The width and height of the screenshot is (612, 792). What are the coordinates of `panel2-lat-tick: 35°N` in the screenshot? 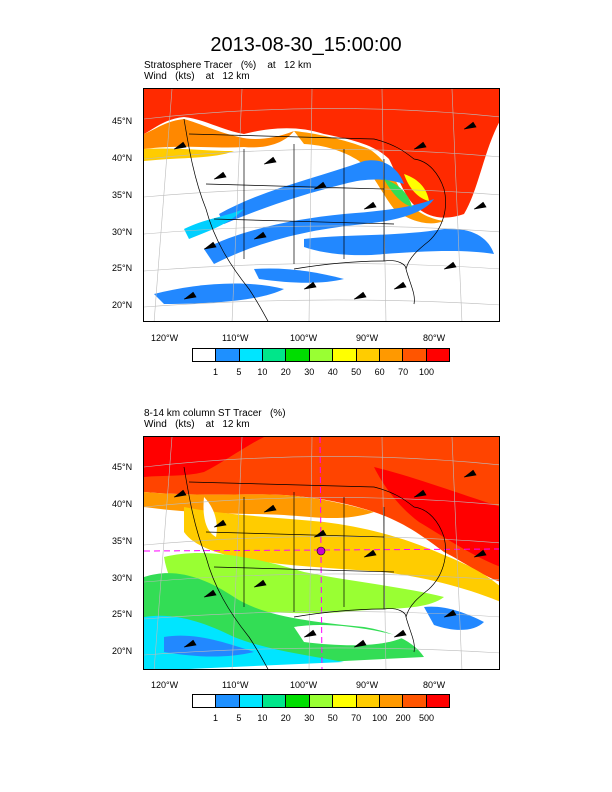 It's located at (122, 541).